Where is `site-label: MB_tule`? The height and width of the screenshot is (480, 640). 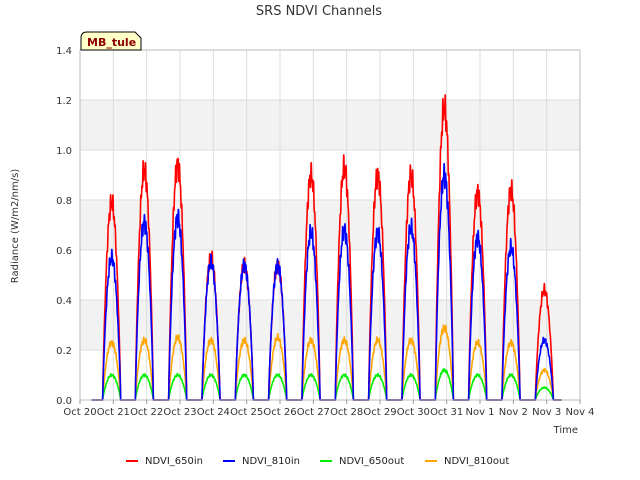 site-label: MB_tule is located at coordinates (111, 42).